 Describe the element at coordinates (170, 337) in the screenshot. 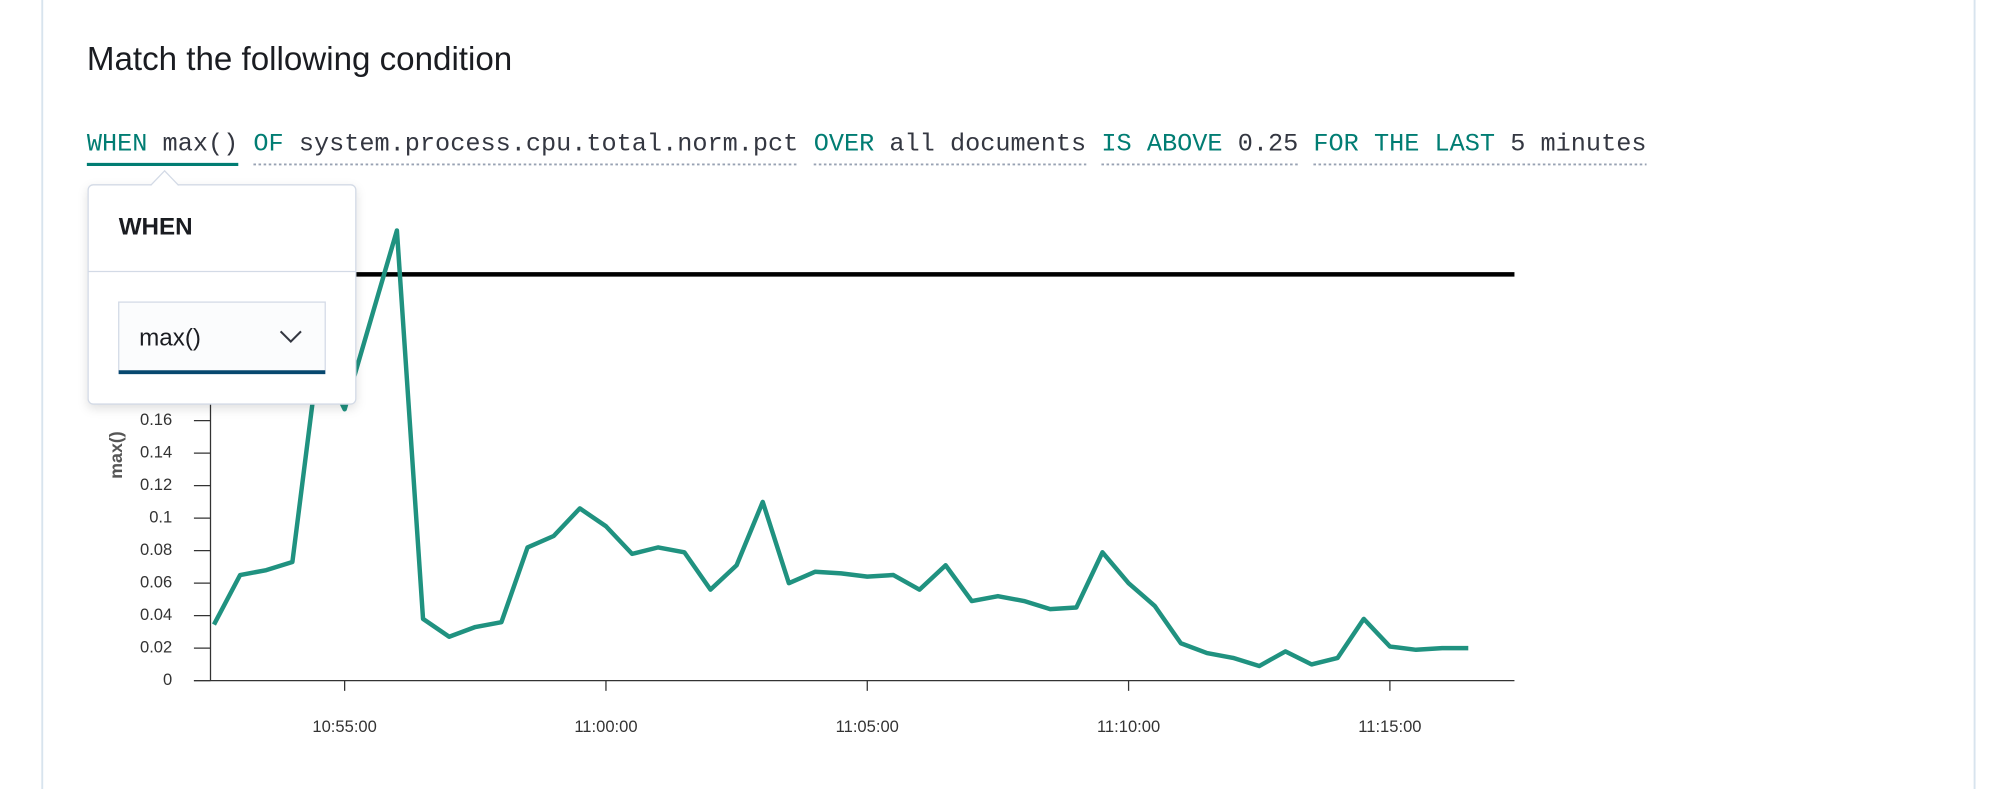

I see `select-value: max()` at that location.